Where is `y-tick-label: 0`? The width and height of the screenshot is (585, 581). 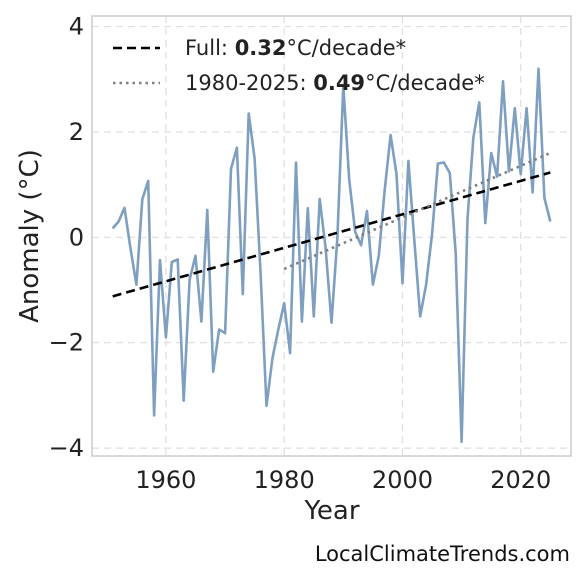
y-tick-label: 0 is located at coordinates (76, 237).